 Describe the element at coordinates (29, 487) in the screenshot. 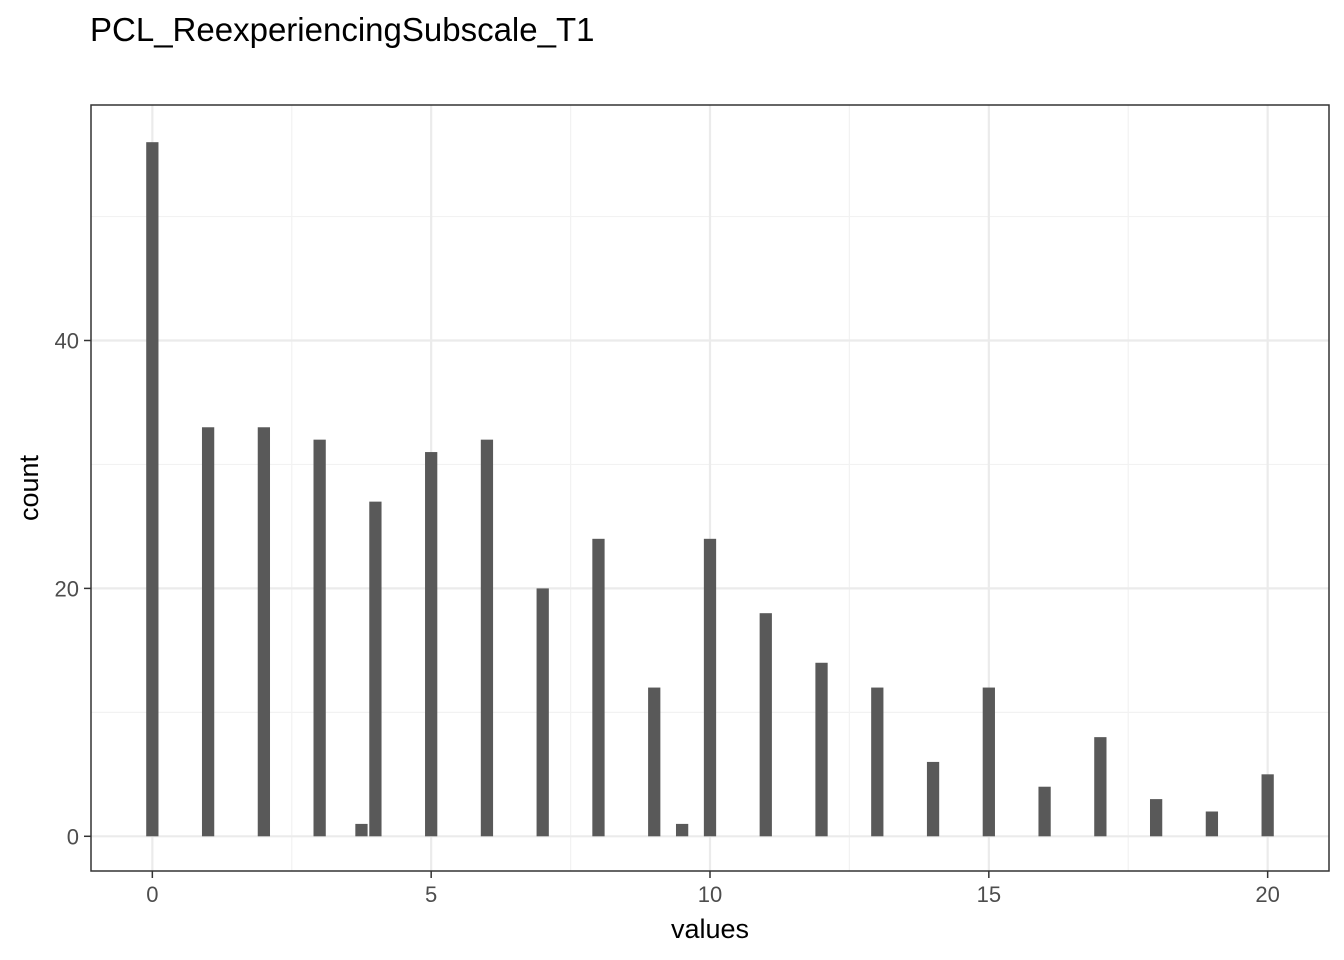

I see `y-axis-title: count` at that location.